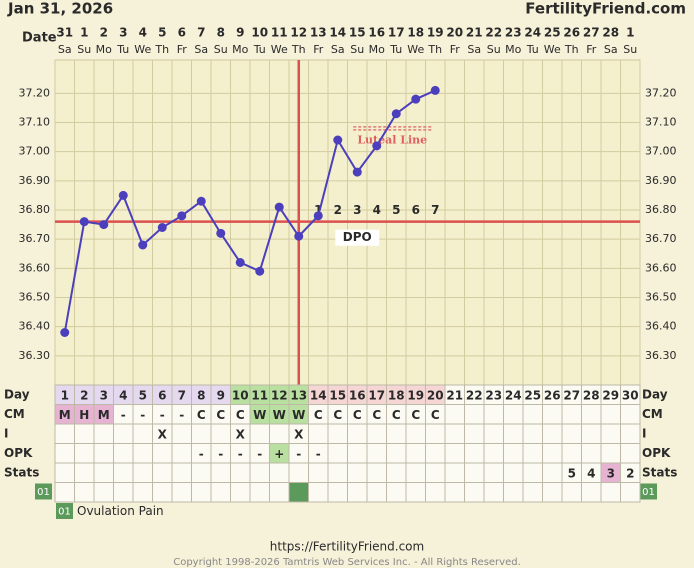 The image size is (694, 568). Describe the element at coordinates (221, 33) in the screenshot. I see `date-label: 8` at that location.